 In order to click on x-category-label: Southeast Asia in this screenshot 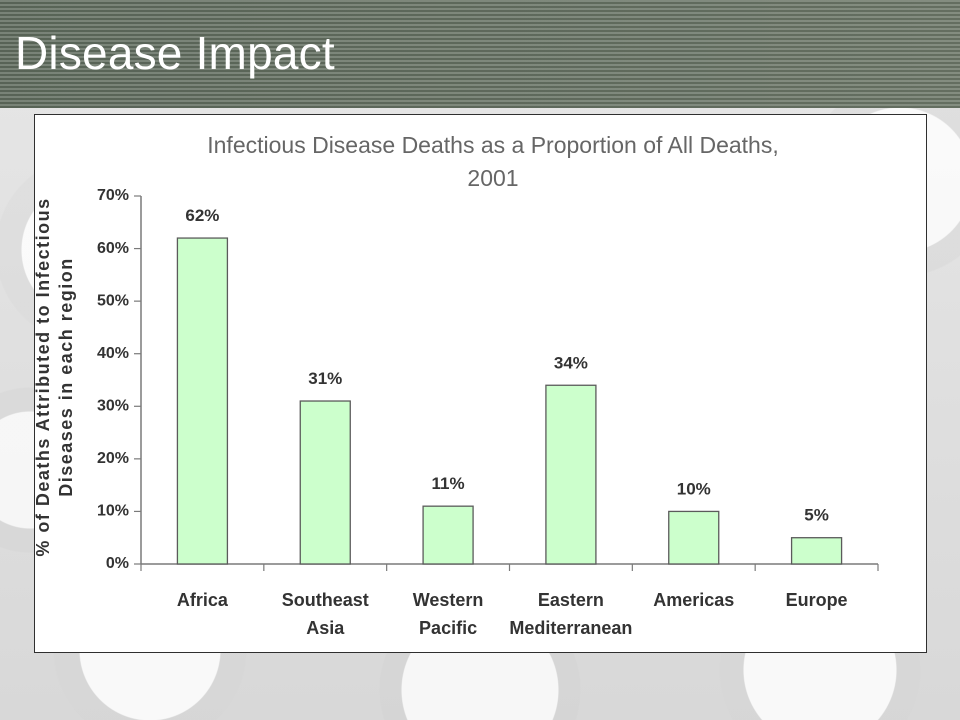, I will do `click(325, 614)`.